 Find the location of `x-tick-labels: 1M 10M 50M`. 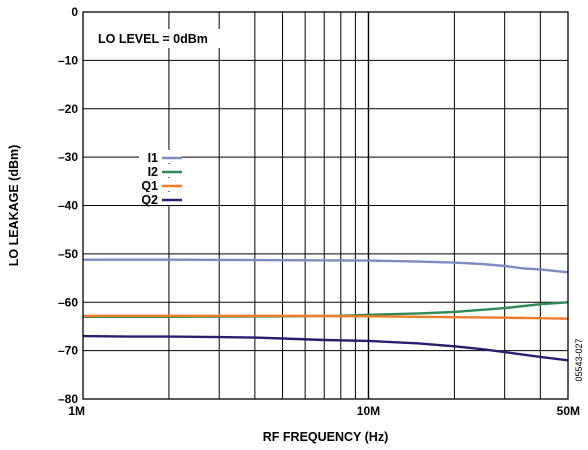

x-tick-labels: 1M 10M 50M is located at coordinates (324, 411).